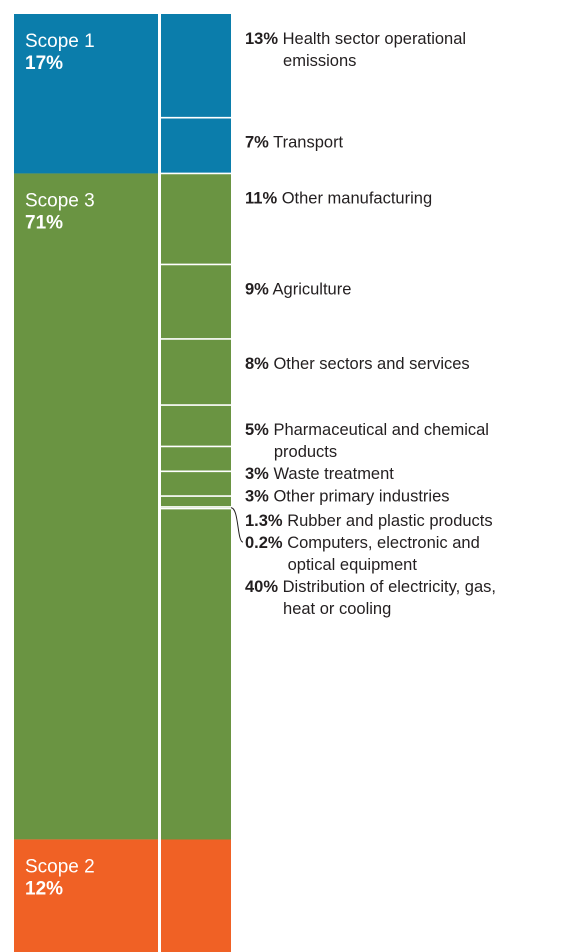 The image size is (566, 952). What do you see at coordinates (196, 507) in the screenshot?
I see `category-bar-computers-electronic-and` at bounding box center [196, 507].